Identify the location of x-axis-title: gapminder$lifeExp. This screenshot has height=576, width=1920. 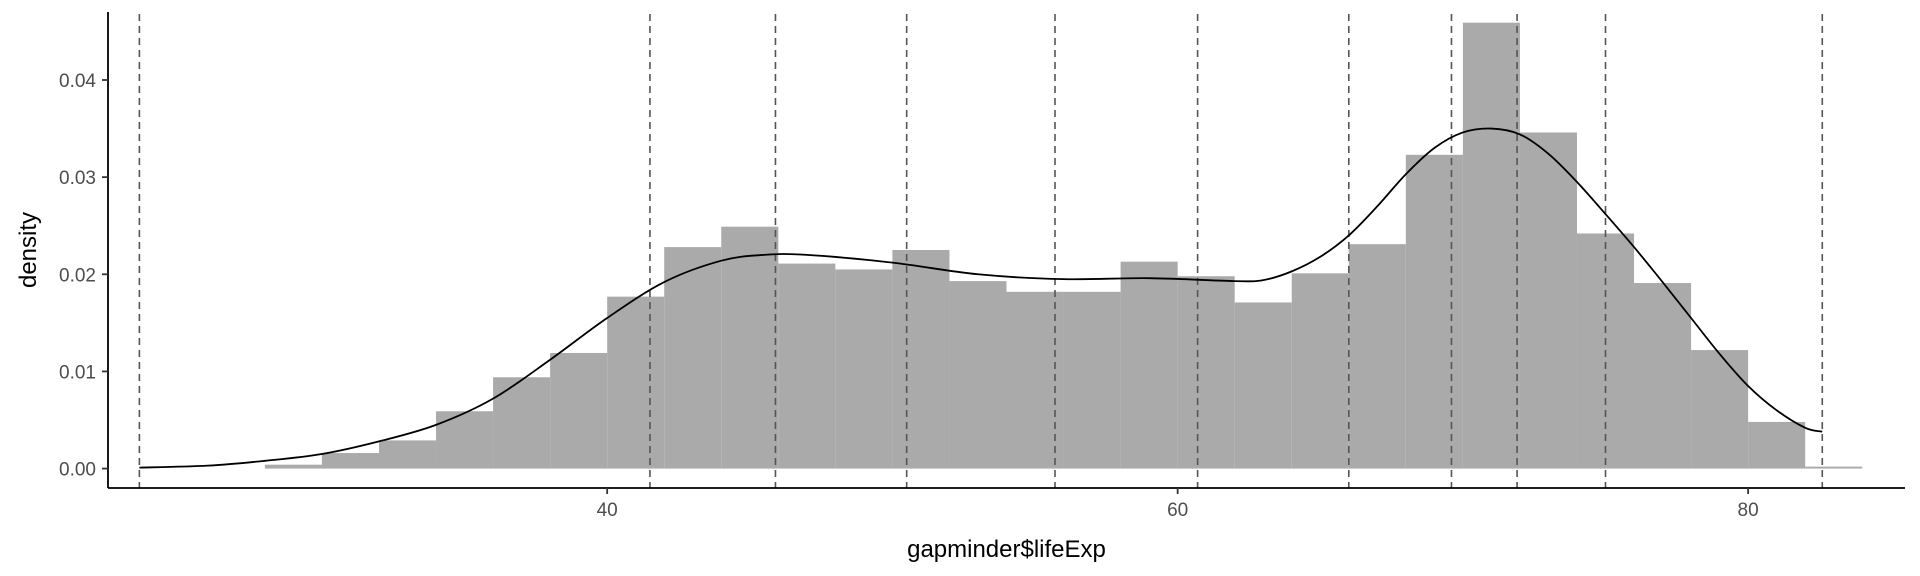
(1006, 549).